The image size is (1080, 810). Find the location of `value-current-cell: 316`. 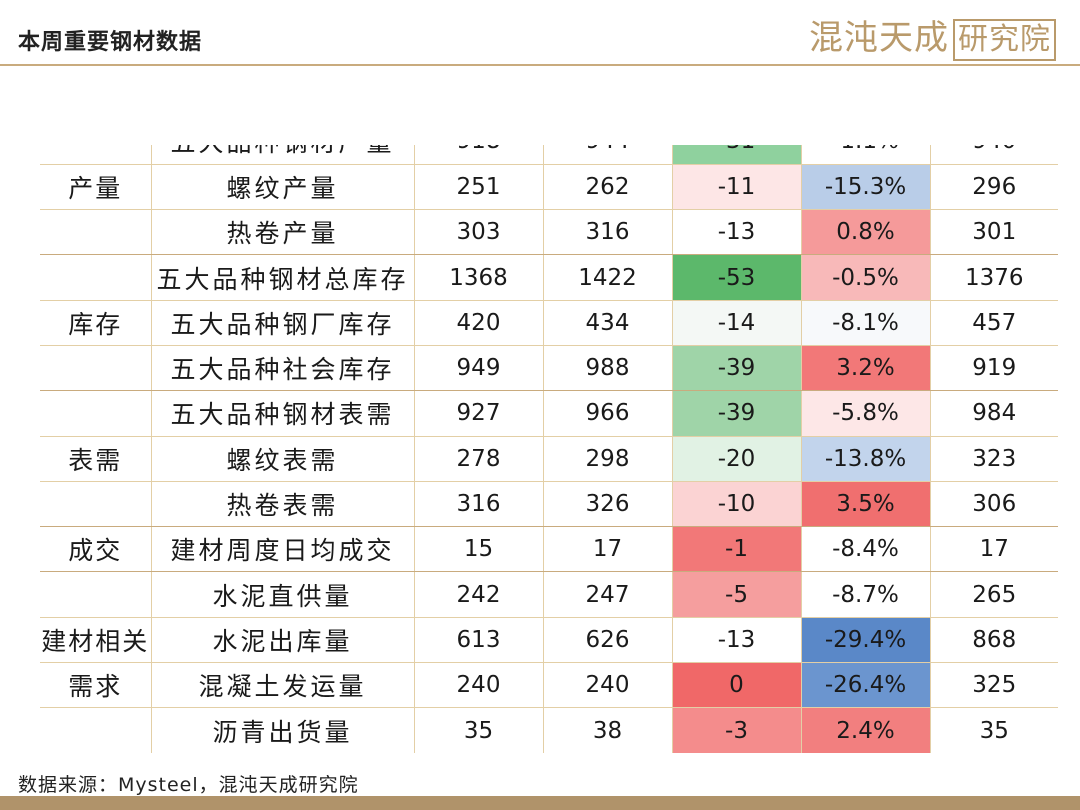

value-current-cell: 316 is located at coordinates (478, 504).